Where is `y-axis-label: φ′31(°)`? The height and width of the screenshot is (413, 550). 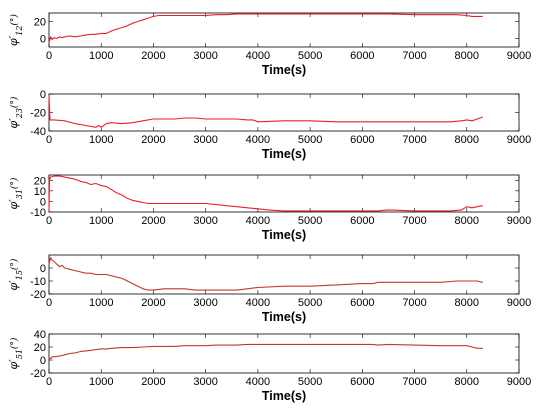 y-axis-label: φ′31(°) is located at coordinates (15, 193).